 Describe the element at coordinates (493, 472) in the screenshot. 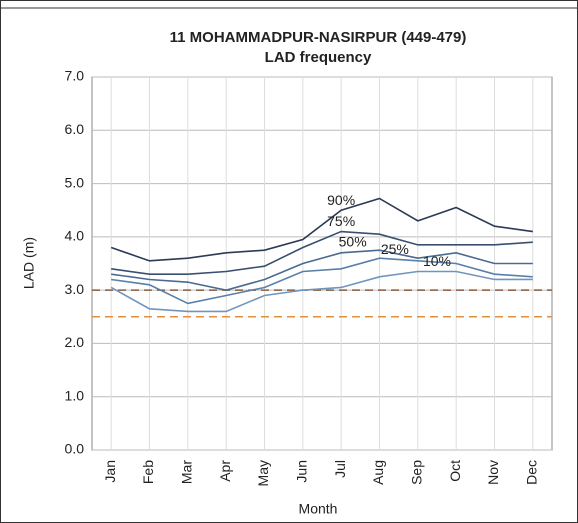

I see `x-tick-label: Nov` at that location.